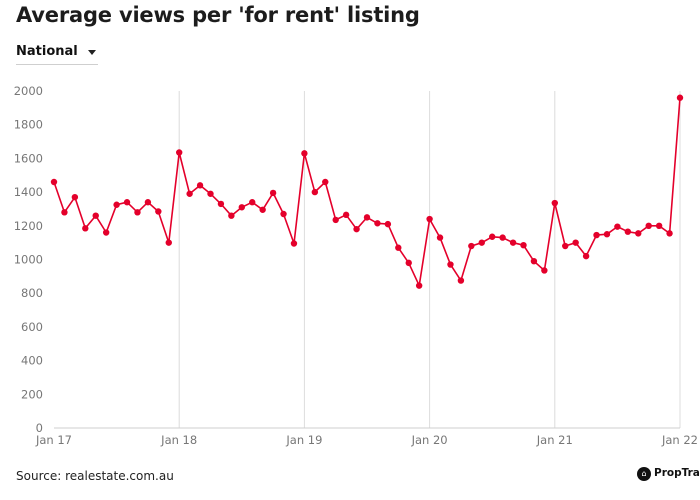 This screenshot has width=700, height=500. I want to click on y-tick-label: 800, so click(32, 293).